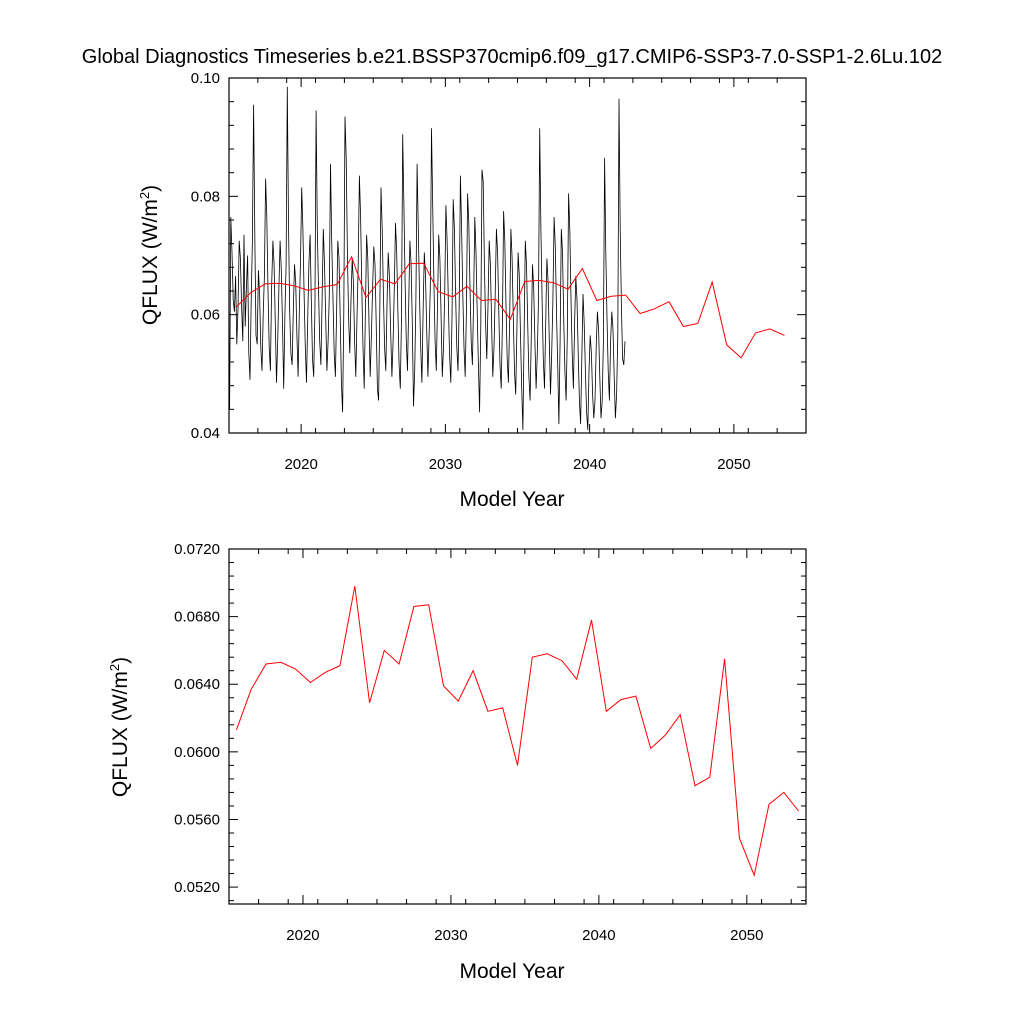 This screenshot has width=1024, height=1024. I want to click on y-tick-label: 0.0520, so click(197, 887).